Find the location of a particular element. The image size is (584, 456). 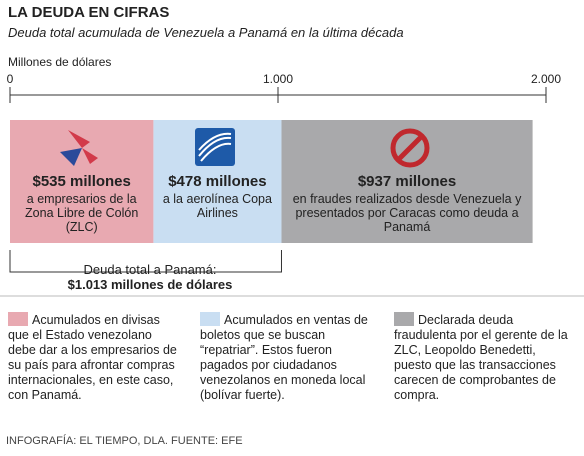

value-label: $535 millones is located at coordinates (81, 181).